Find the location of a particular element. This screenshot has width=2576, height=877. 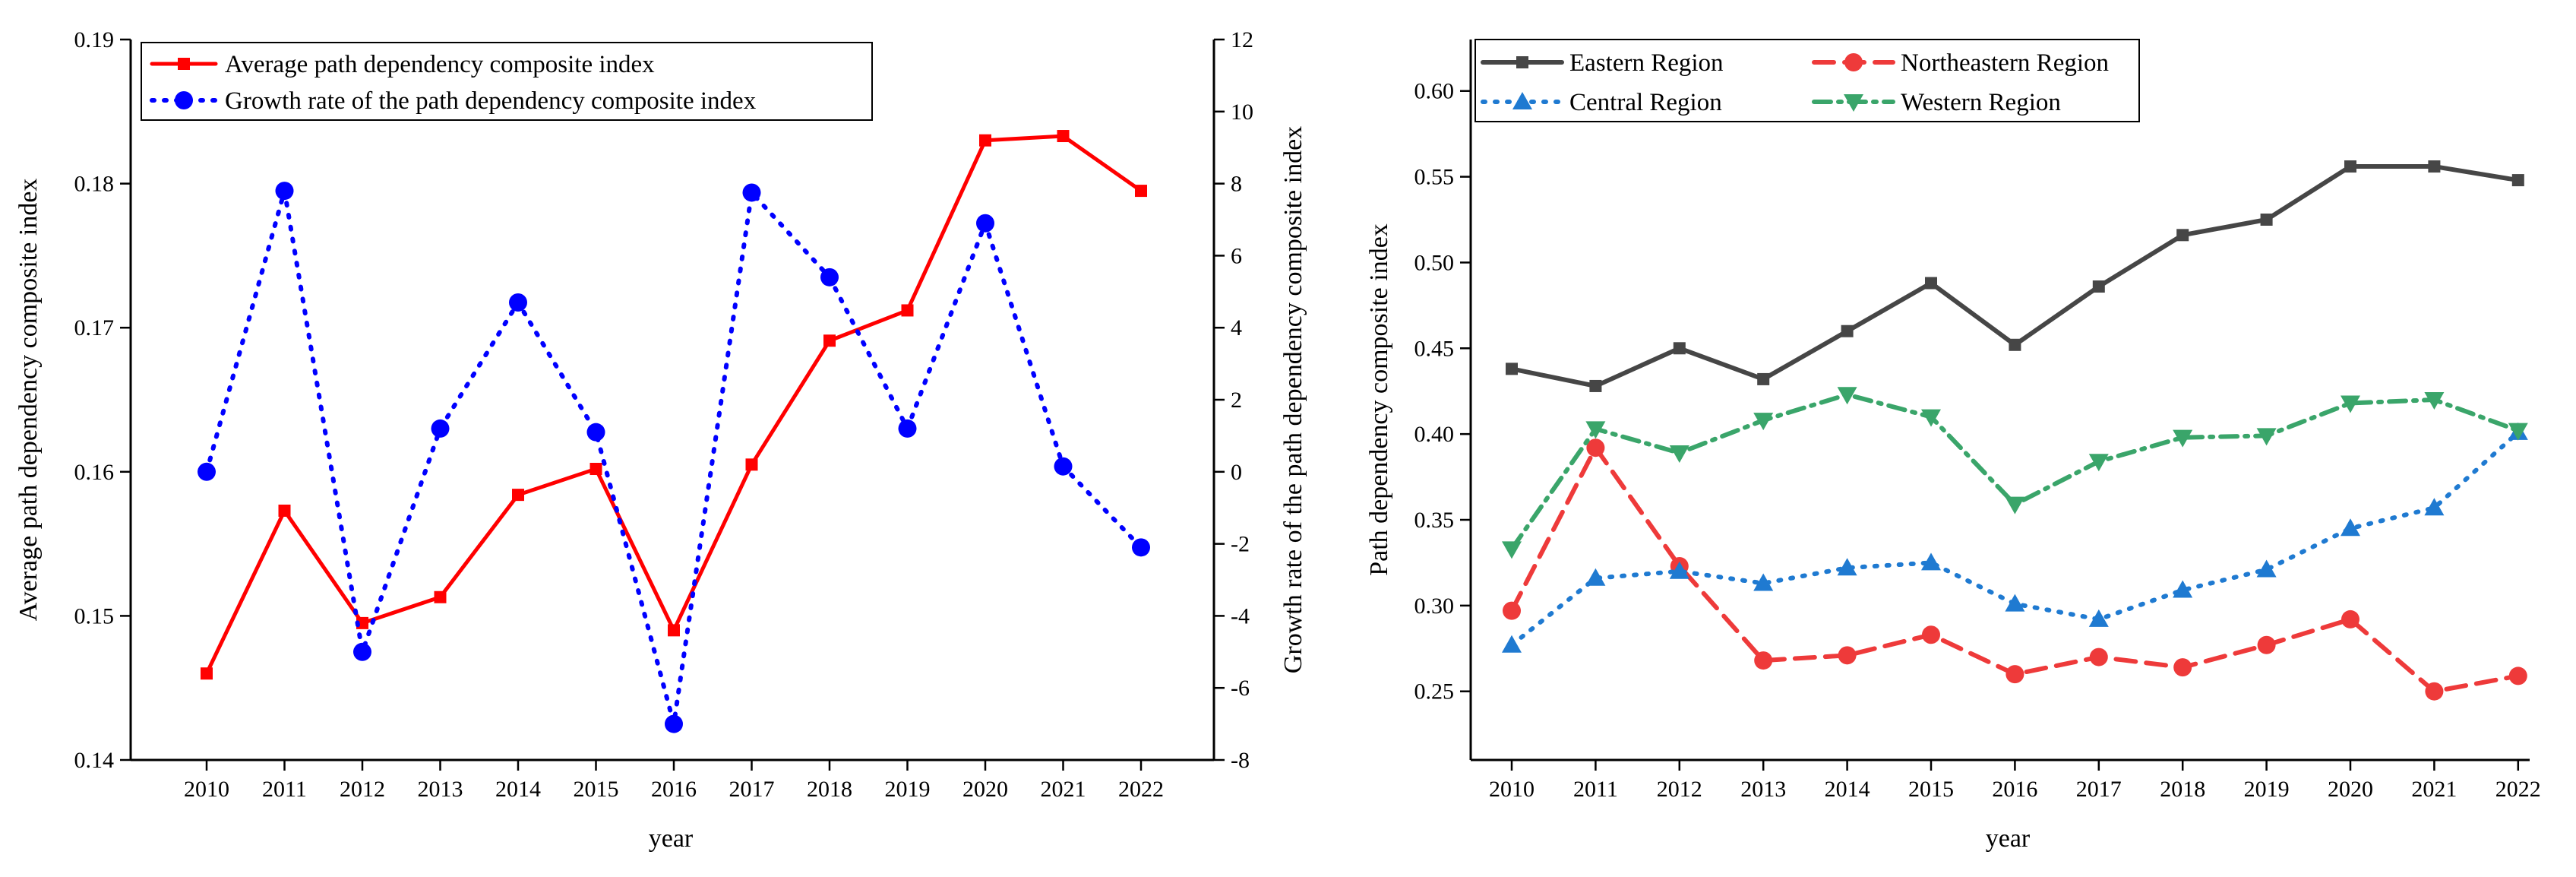

left-chart-y-tick-label: 0.17 is located at coordinates (94, 327).